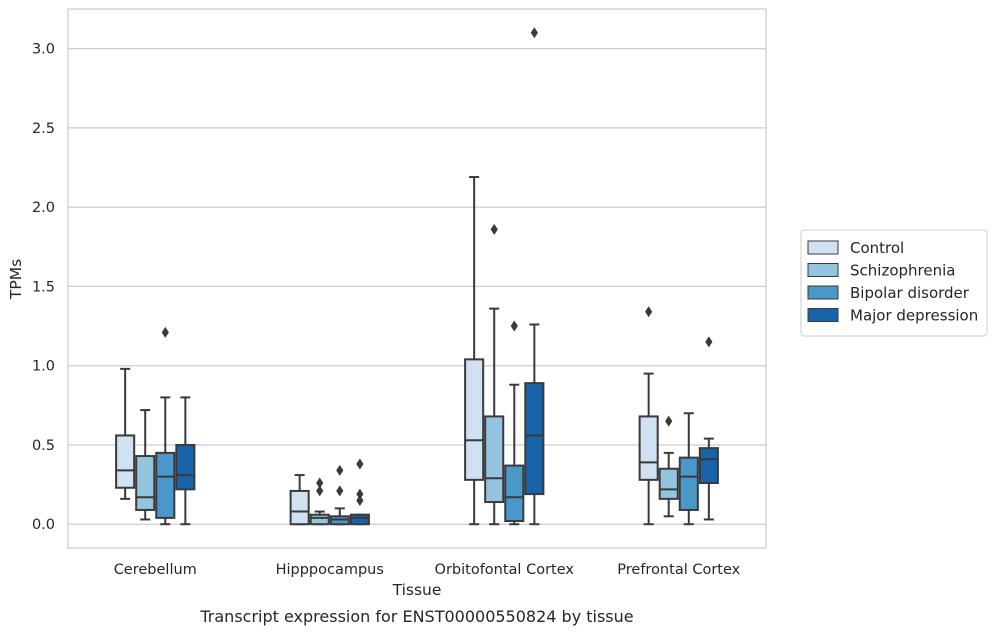 This screenshot has height=634, width=997. Describe the element at coordinates (678, 570) in the screenshot. I see `x-tick-label: Prefrontal Cortex` at that location.